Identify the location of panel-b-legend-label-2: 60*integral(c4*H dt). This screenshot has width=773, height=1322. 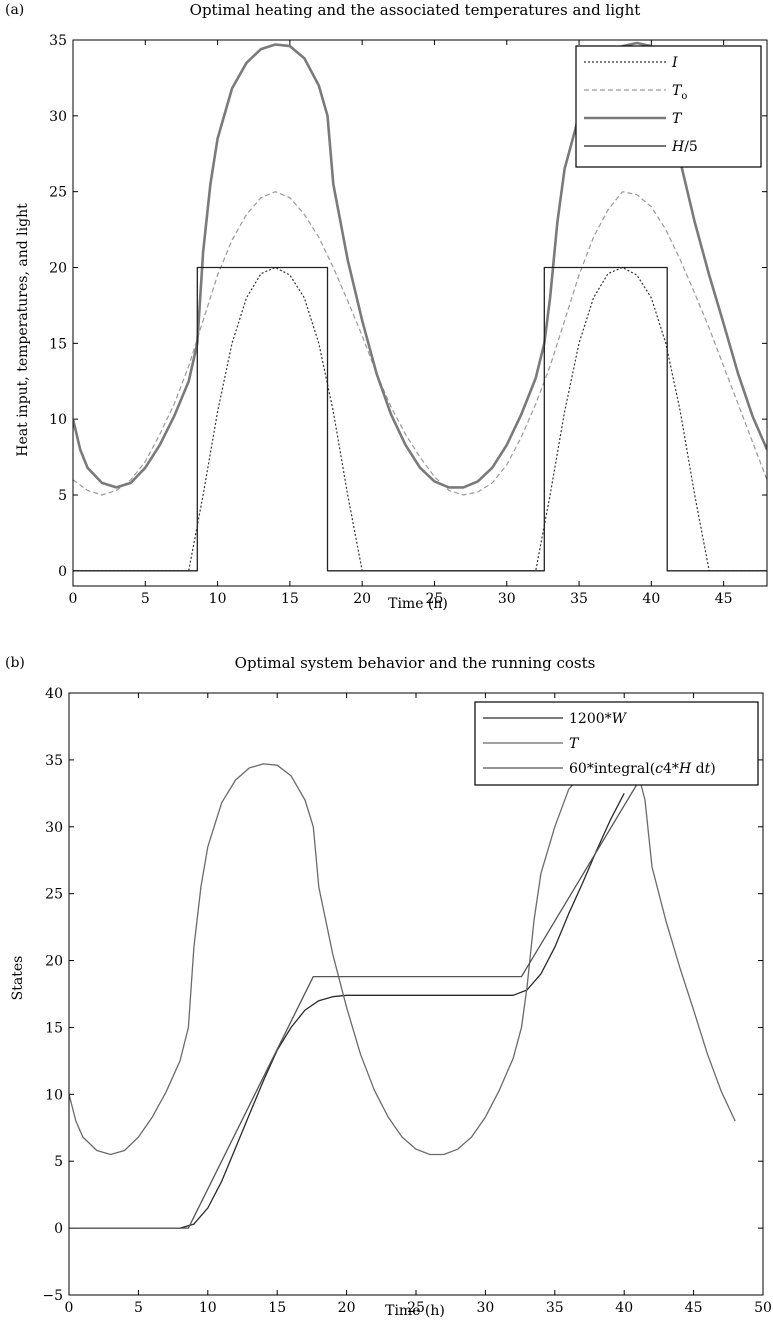
(642, 769).